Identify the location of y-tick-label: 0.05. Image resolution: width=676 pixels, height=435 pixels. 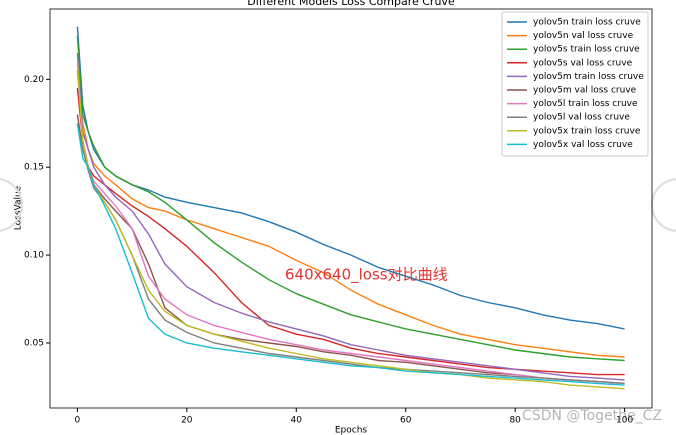
(34, 343).